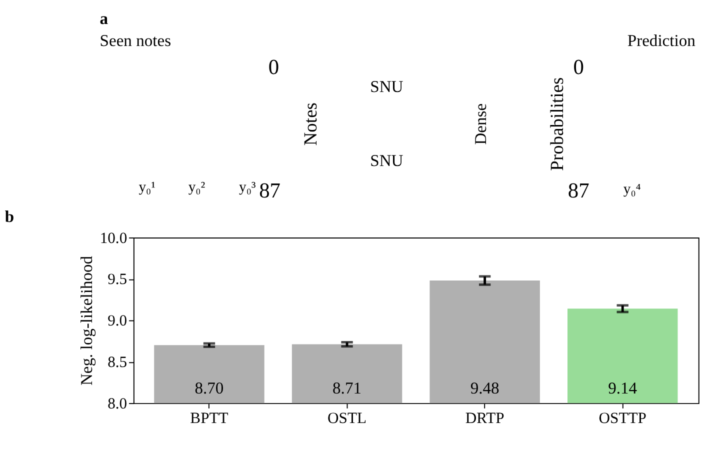 The height and width of the screenshot is (461, 713). What do you see at coordinates (623, 388) in the screenshot?
I see `data-label: 9.14` at bounding box center [623, 388].